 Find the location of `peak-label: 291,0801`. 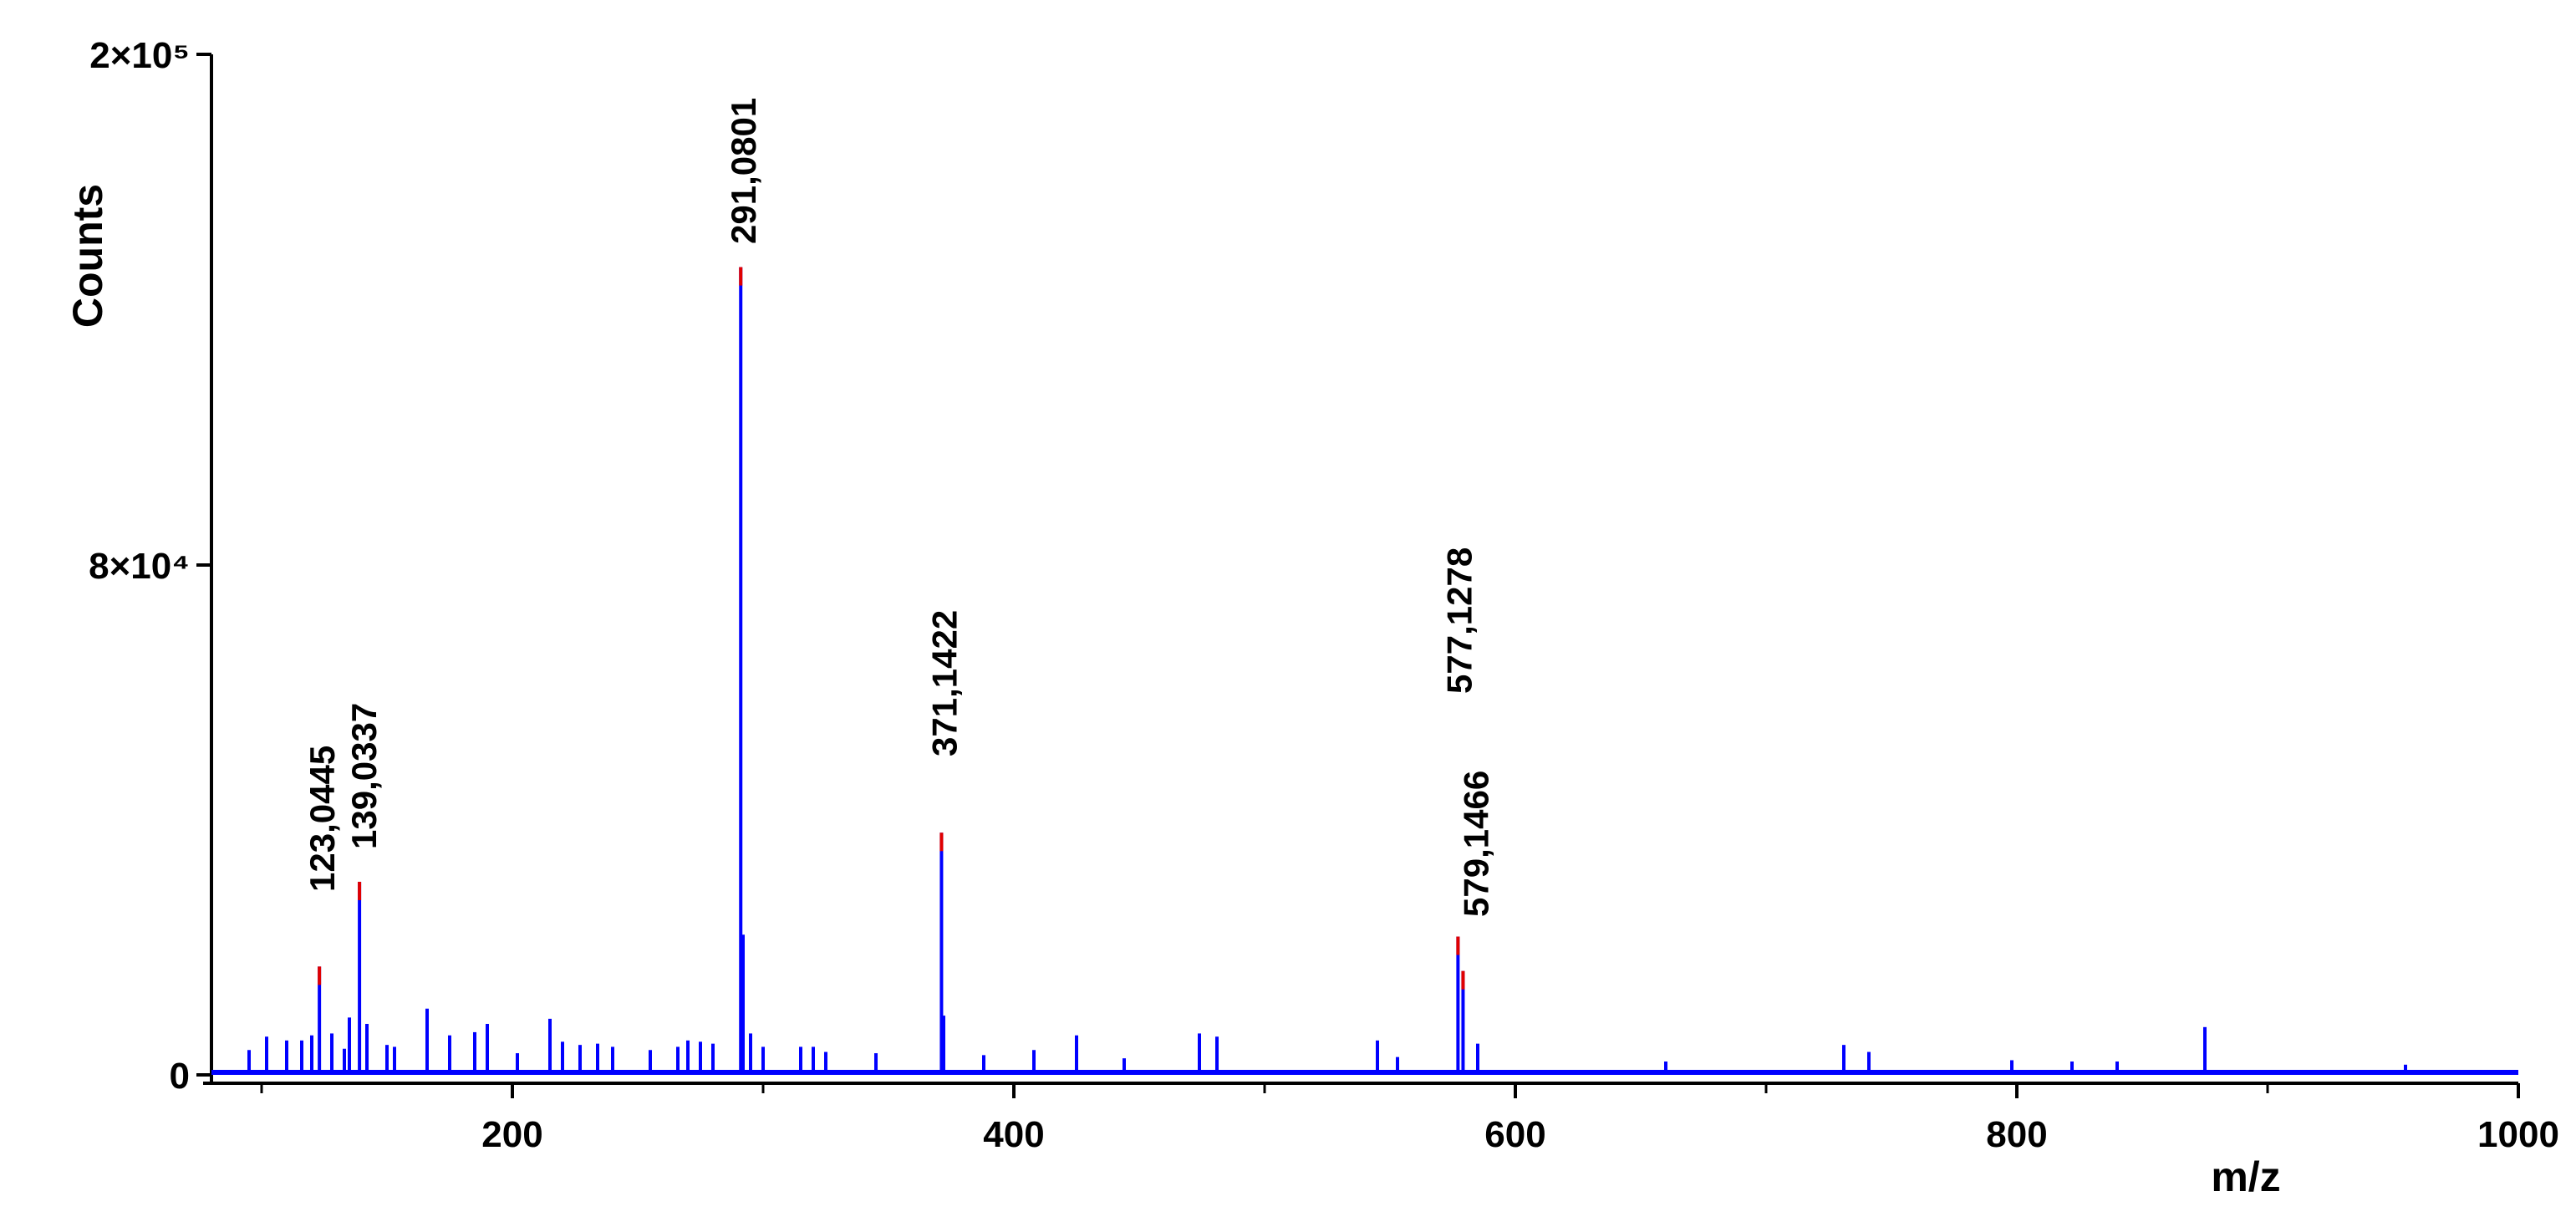

peak-label: 291,0801 is located at coordinates (743, 171).